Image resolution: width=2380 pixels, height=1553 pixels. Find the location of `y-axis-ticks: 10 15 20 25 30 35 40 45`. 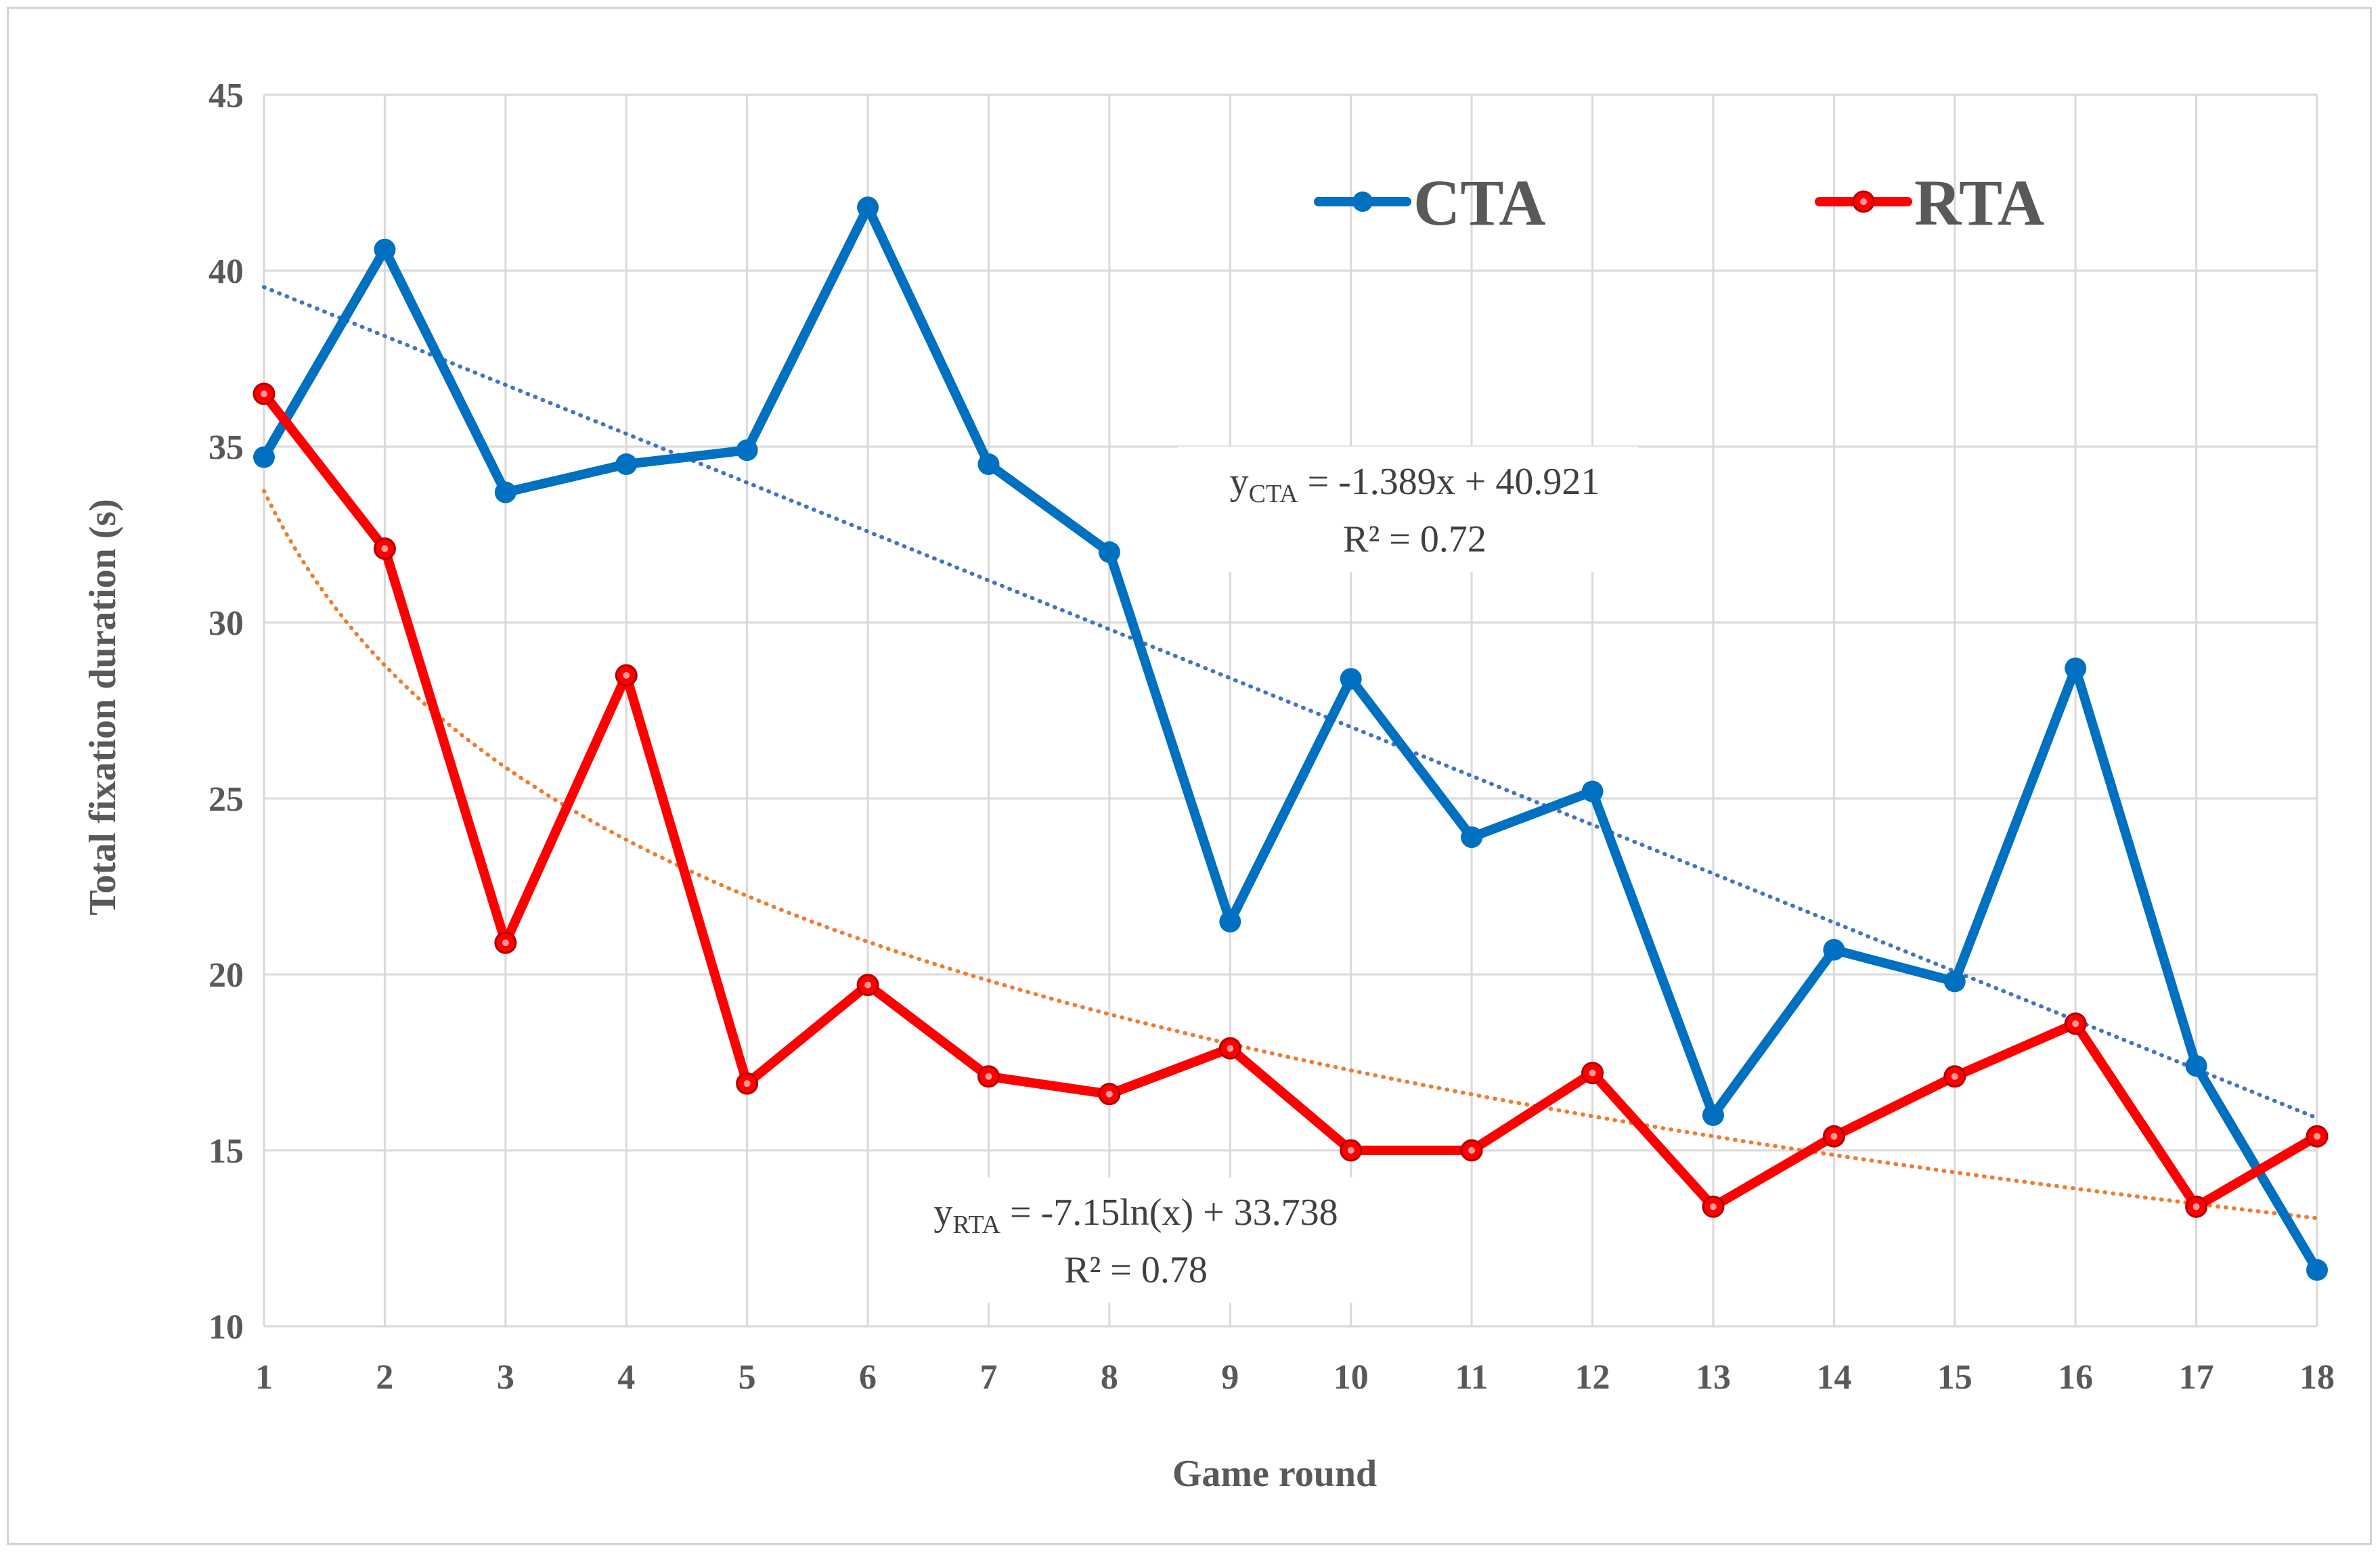

y-axis-ticks: 10 15 20 25 30 35 40 45 is located at coordinates (226, 711).